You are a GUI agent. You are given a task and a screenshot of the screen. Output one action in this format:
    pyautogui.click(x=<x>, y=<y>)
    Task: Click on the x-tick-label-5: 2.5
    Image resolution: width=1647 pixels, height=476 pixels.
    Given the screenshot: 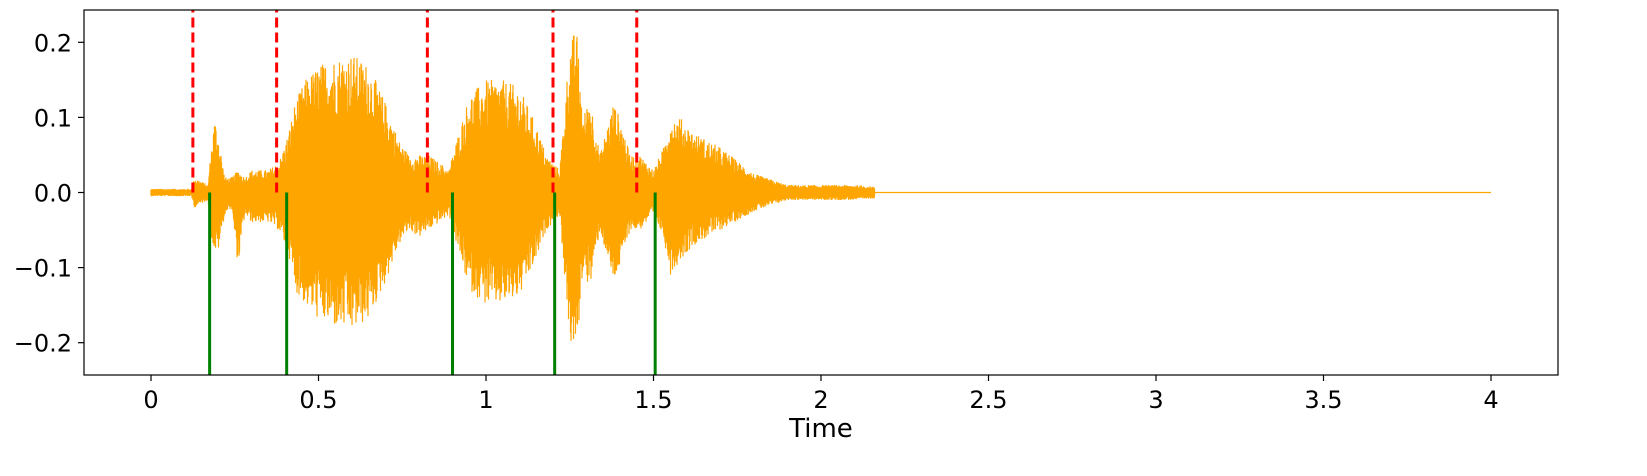 What is the action you would take?
    pyautogui.click(x=988, y=400)
    